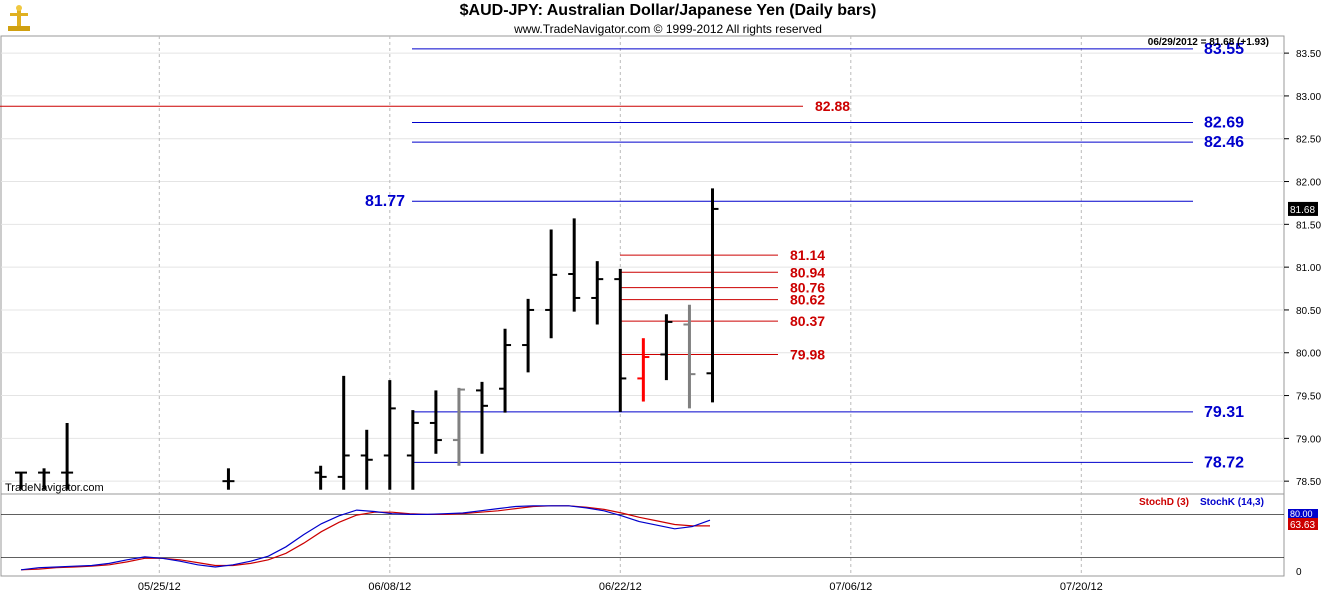  I want to click on stoch-tick-label: 0, so click(1299, 572).